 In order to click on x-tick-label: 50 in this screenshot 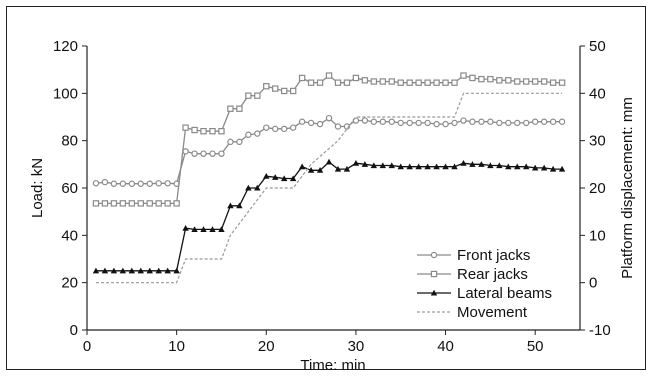, I will do `click(535, 346)`.